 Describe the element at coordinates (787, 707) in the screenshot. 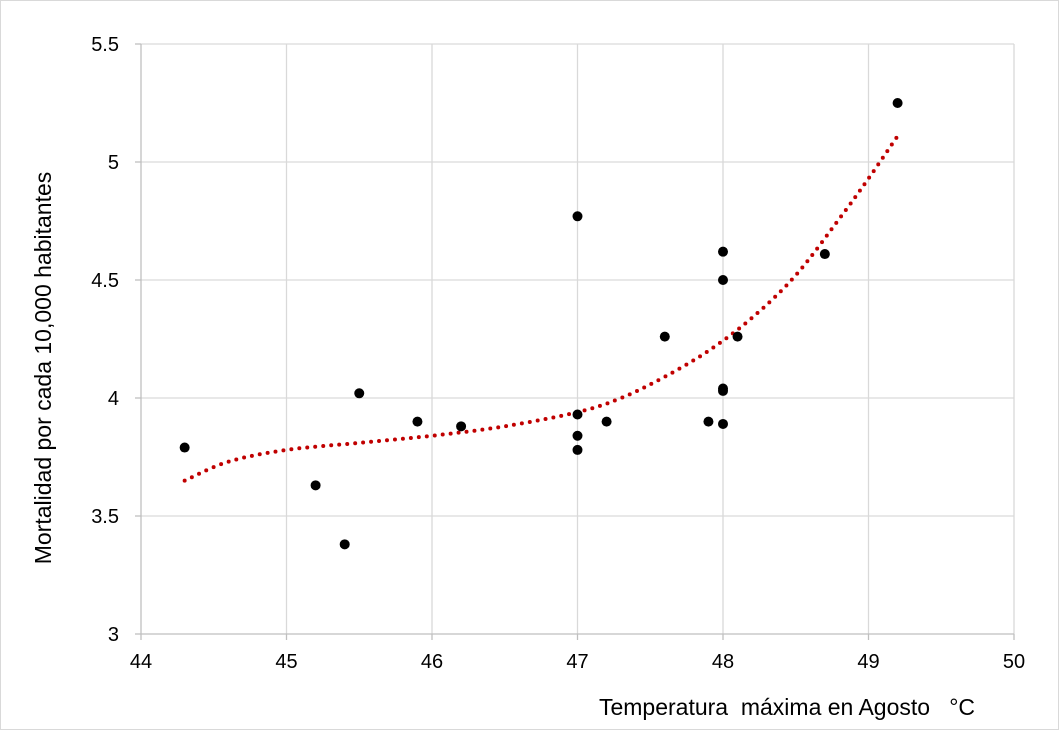

I see `x-axis-title: Temperatura máxima en Agosto °C` at that location.